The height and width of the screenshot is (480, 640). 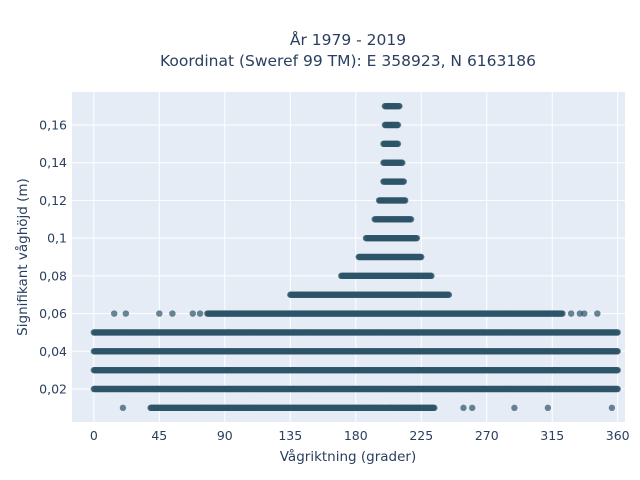 I want to click on x-tick-label: 315, so click(x=552, y=435).